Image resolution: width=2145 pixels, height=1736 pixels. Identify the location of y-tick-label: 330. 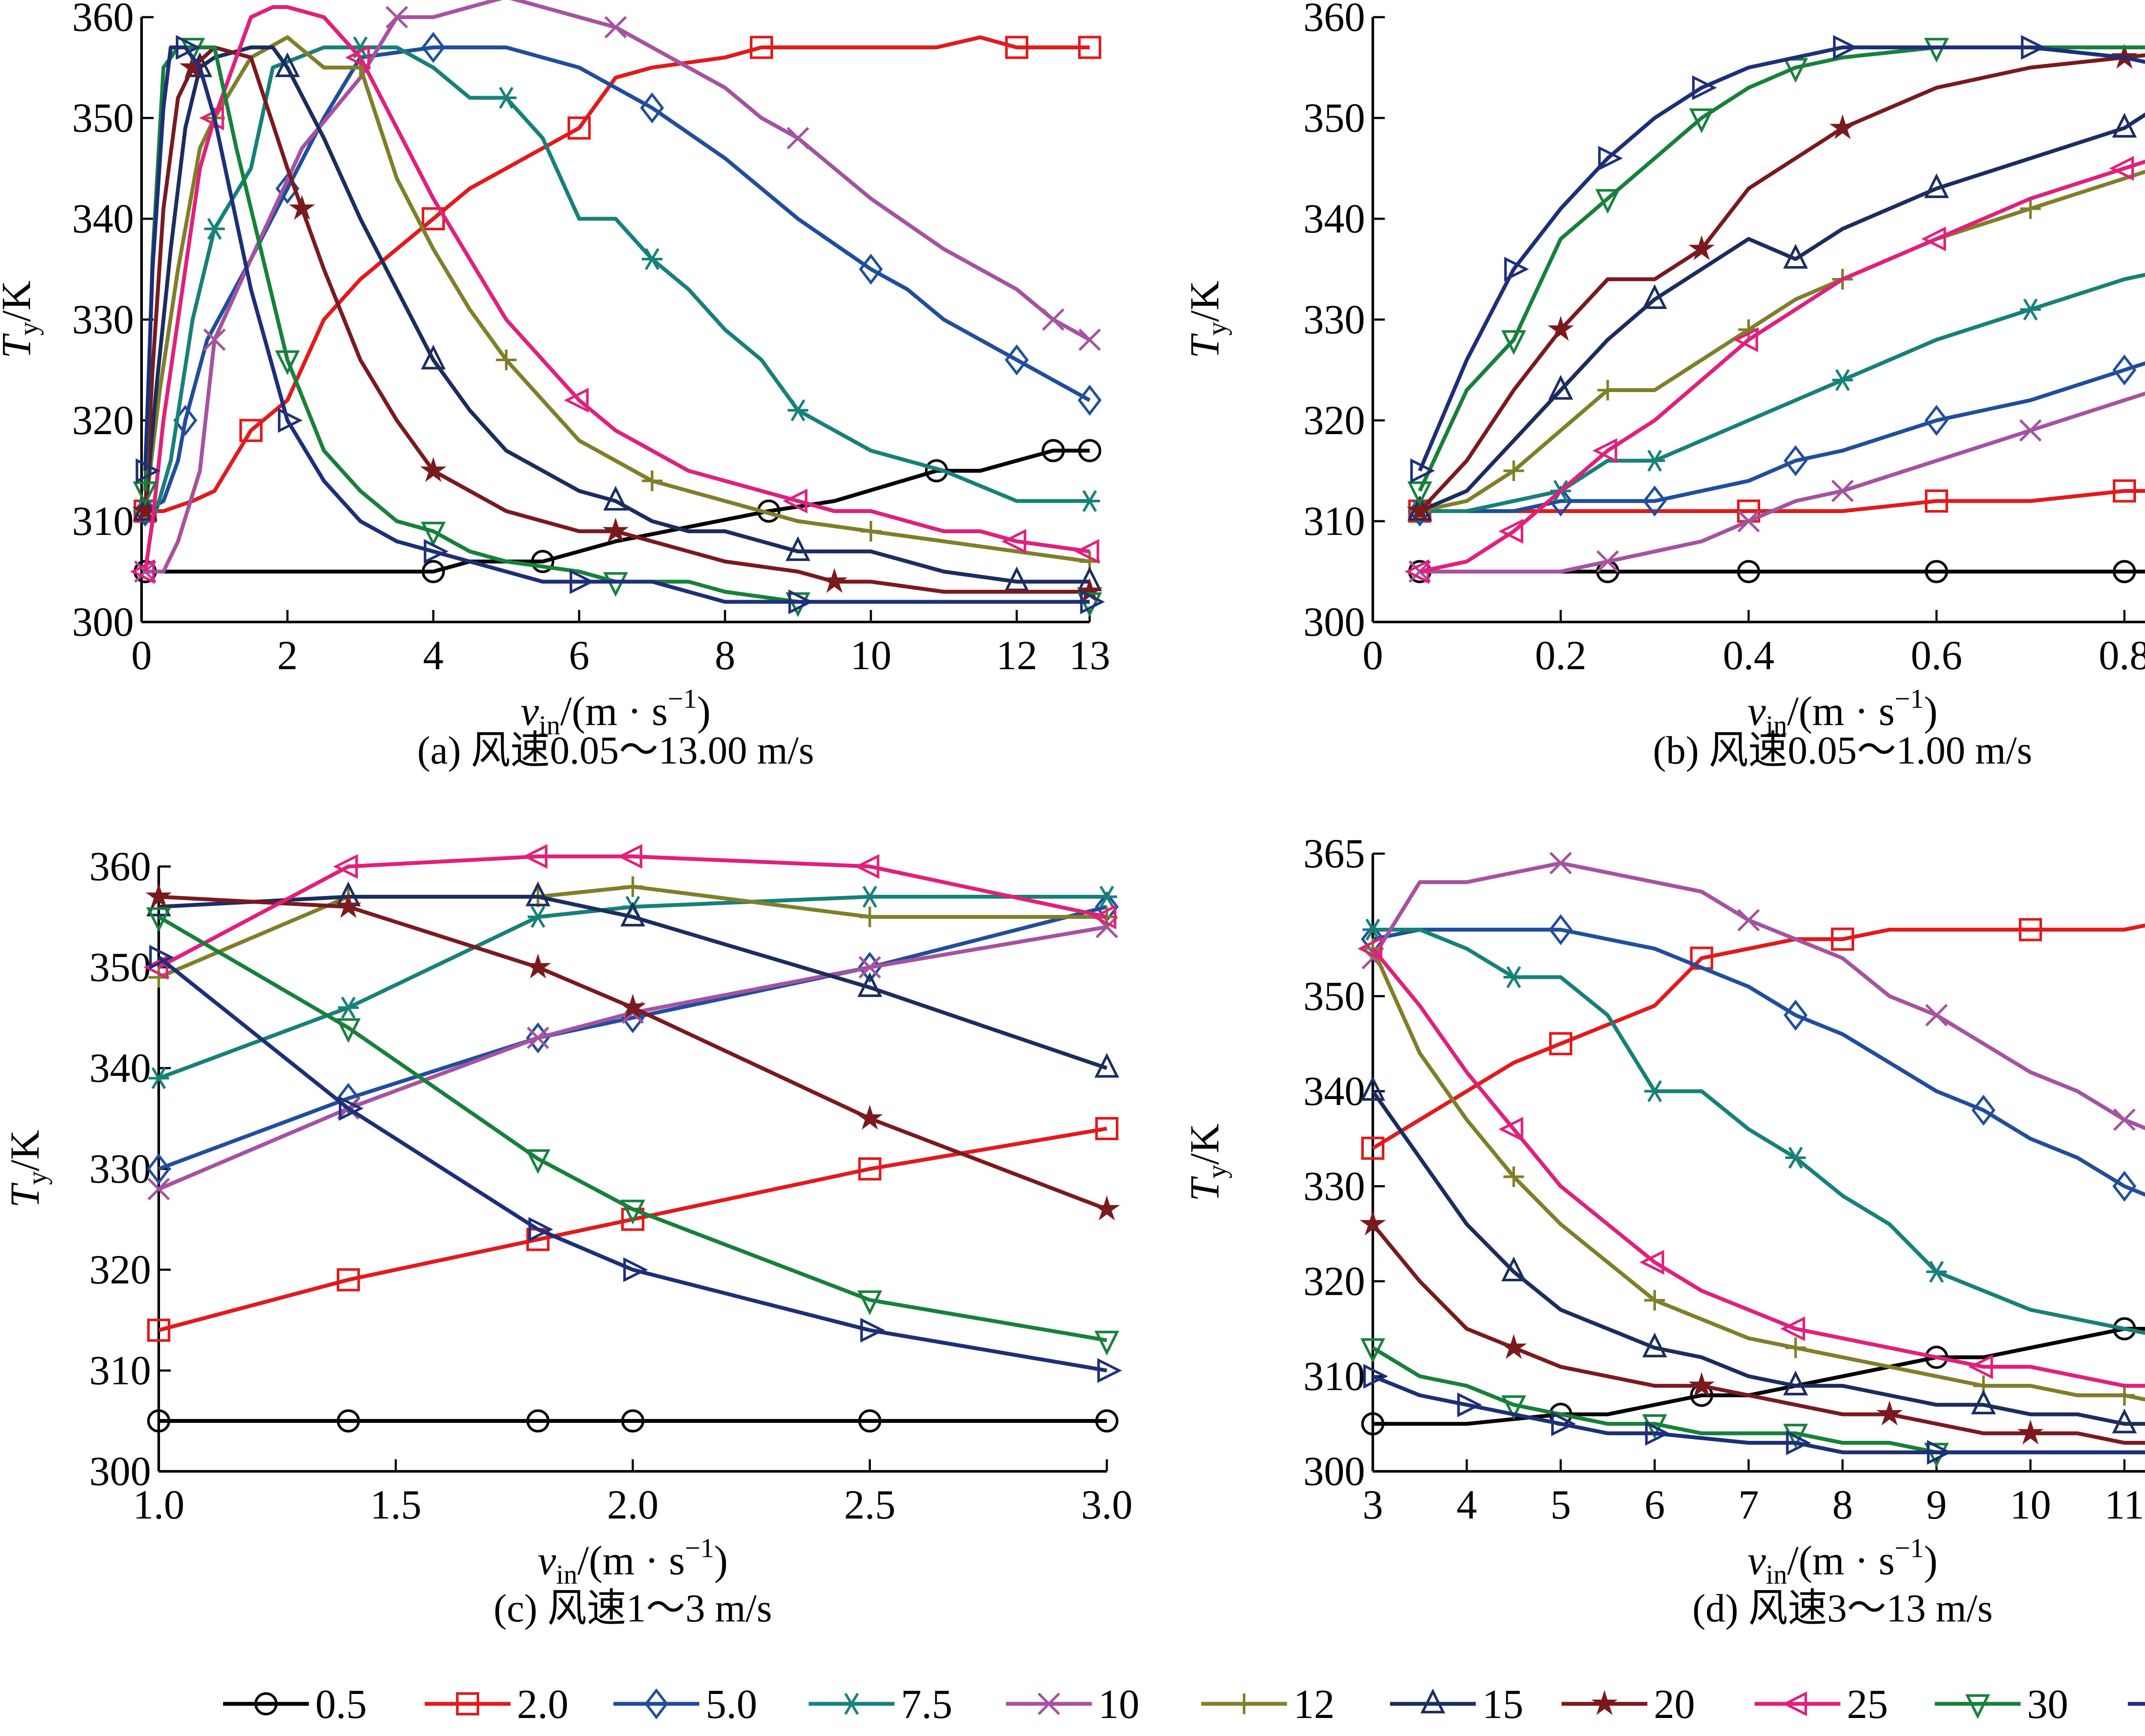
(103, 319).